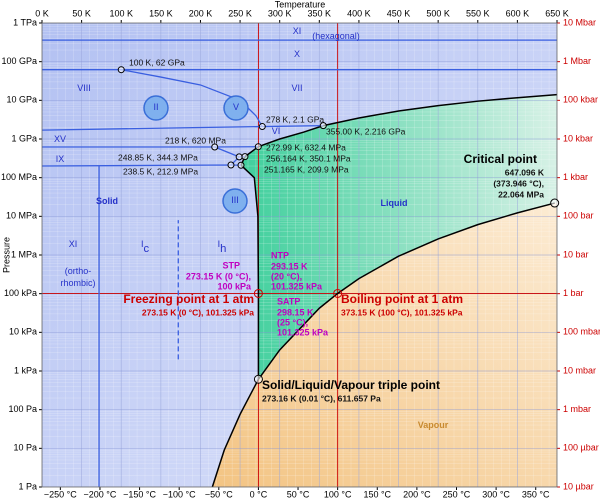  Describe the element at coordinates (575, 177) in the screenshot. I see `y2-tick-label: 1 kbar` at that location.